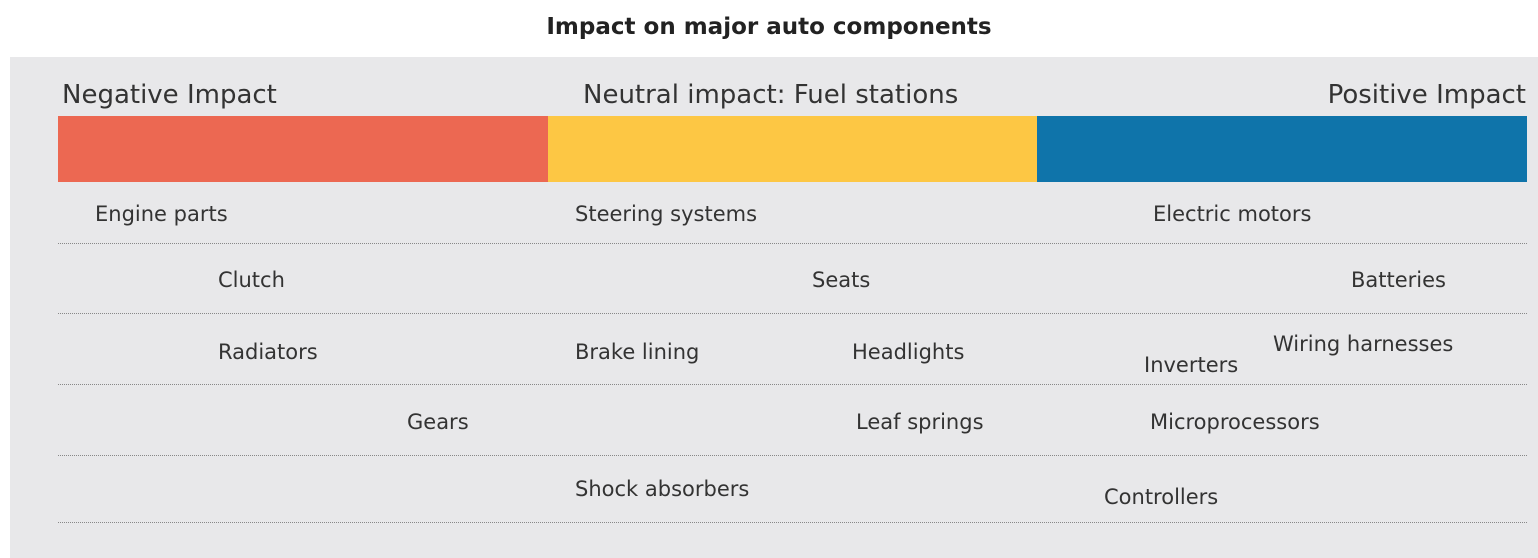 The height and width of the screenshot is (558, 1538). I want to click on neutral-bar, so click(792, 149).